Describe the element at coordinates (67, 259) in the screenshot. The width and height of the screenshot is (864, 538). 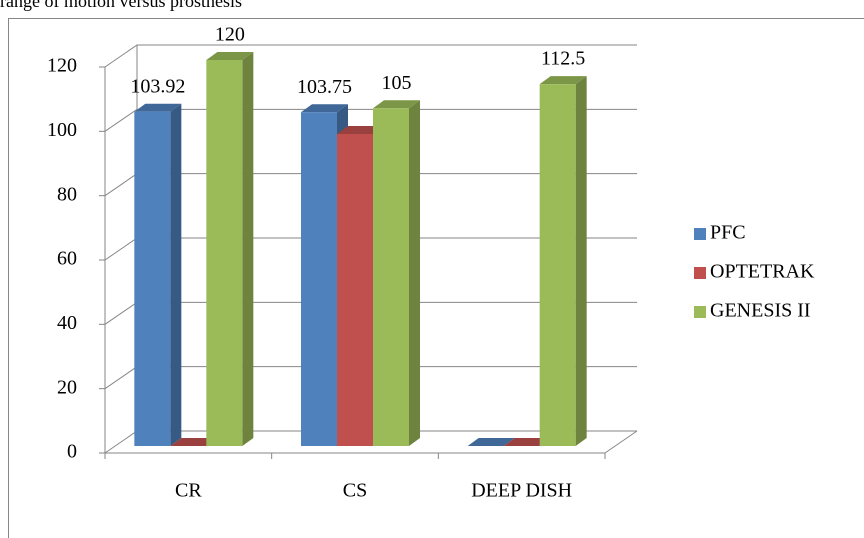
I see `y-tick-label: 60` at that location.